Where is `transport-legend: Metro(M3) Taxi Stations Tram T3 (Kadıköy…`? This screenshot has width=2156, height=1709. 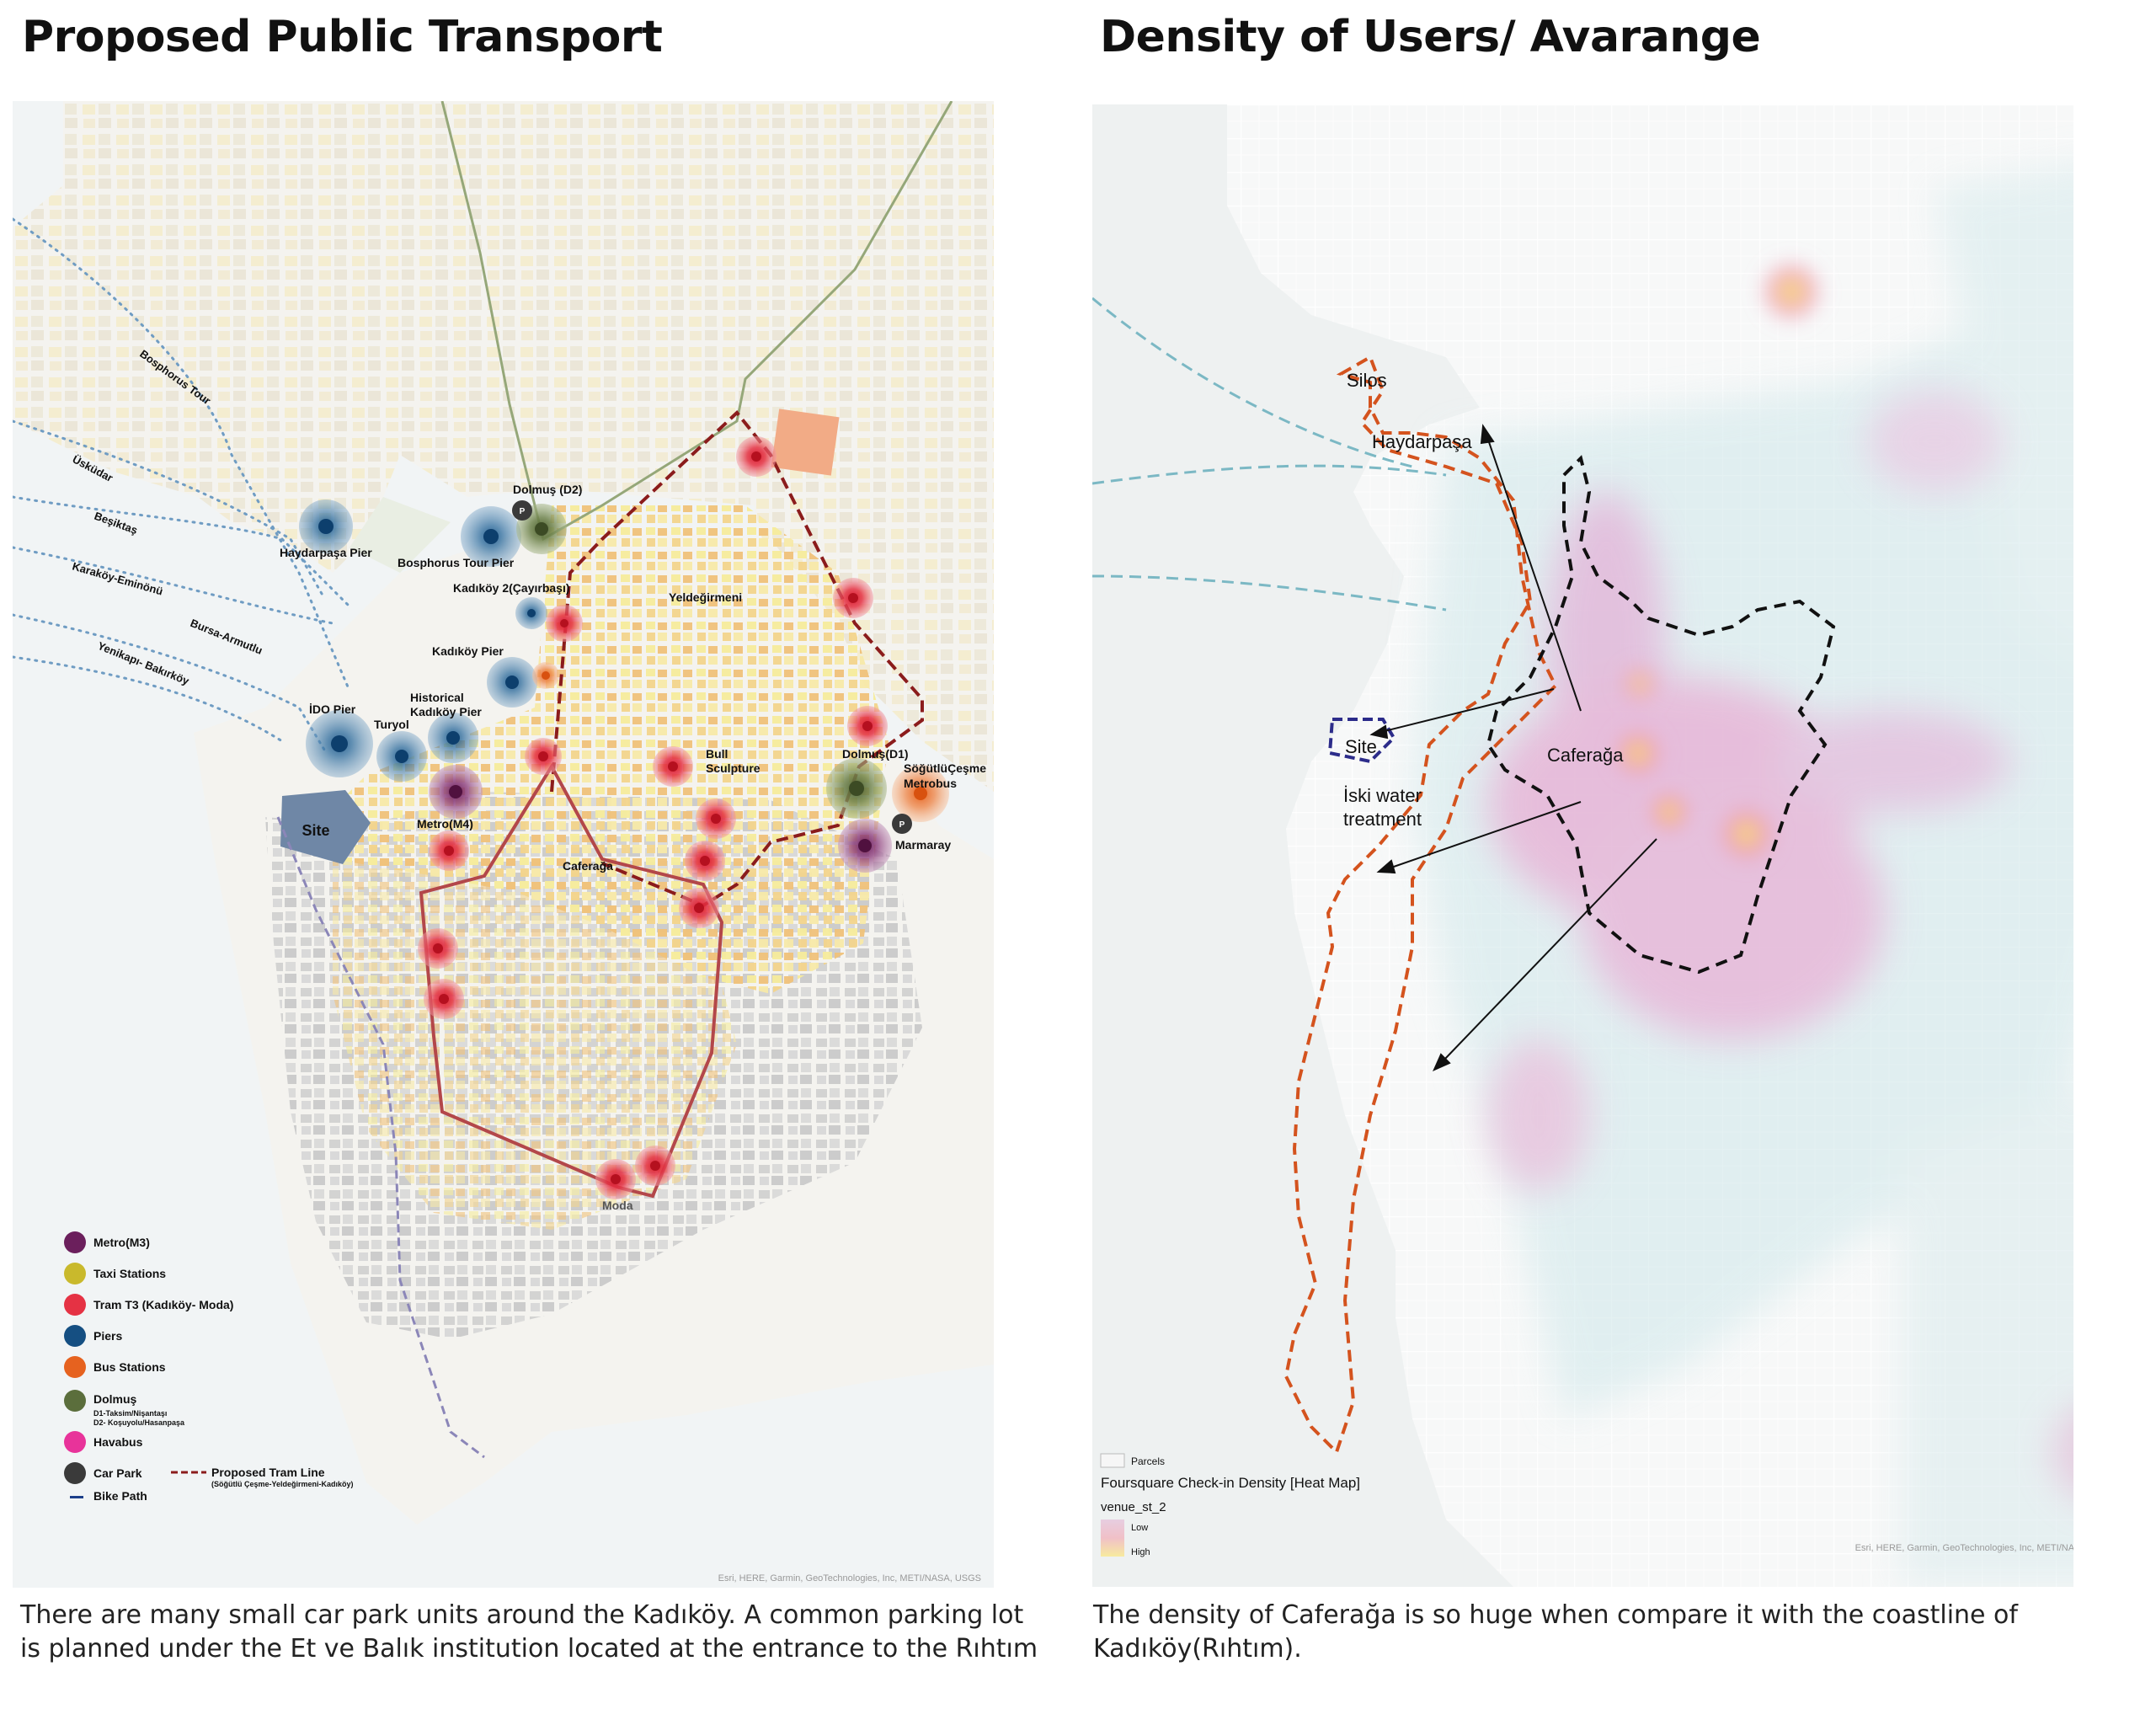
transport-legend: Metro(M3) Taxi Stations Tram T3 (Kadıköy… is located at coordinates (209, 1367).